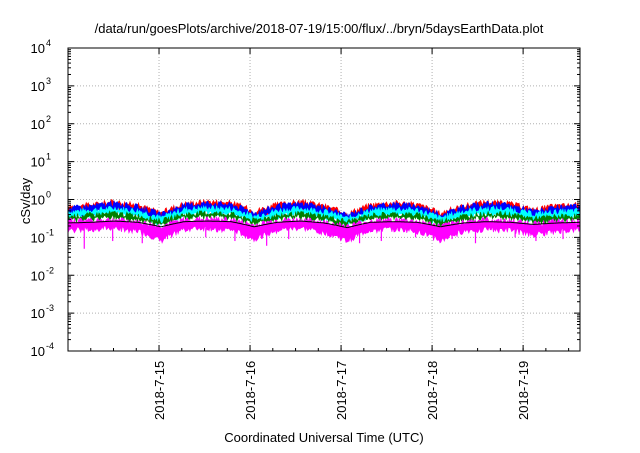  What do you see at coordinates (50, 270) in the screenshot?
I see `y-tick-exponent: -2` at bounding box center [50, 270].